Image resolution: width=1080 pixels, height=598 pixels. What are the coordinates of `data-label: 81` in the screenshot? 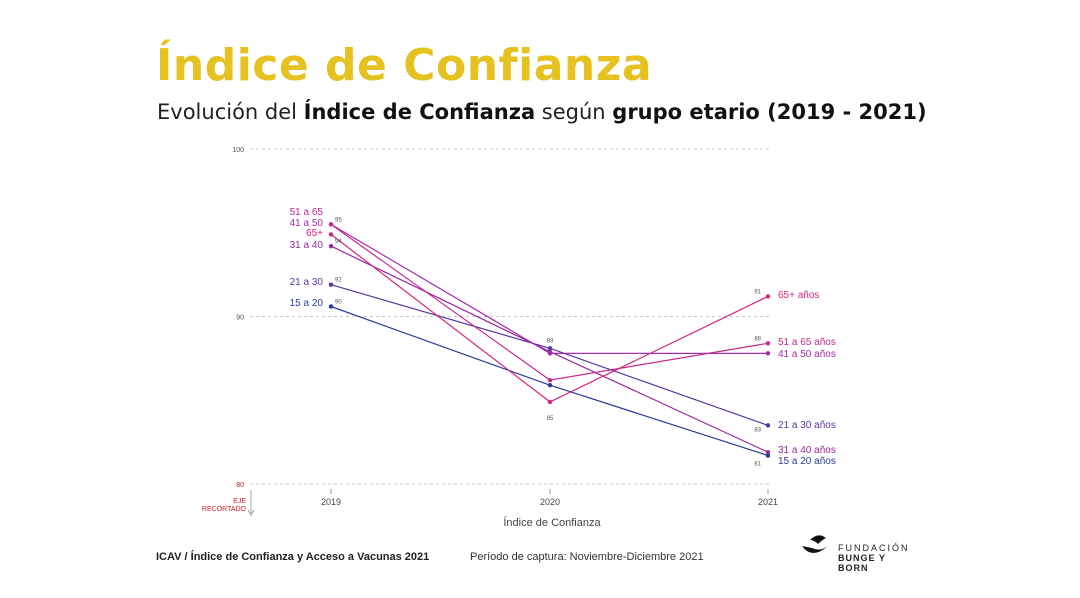 It's located at (757, 465).